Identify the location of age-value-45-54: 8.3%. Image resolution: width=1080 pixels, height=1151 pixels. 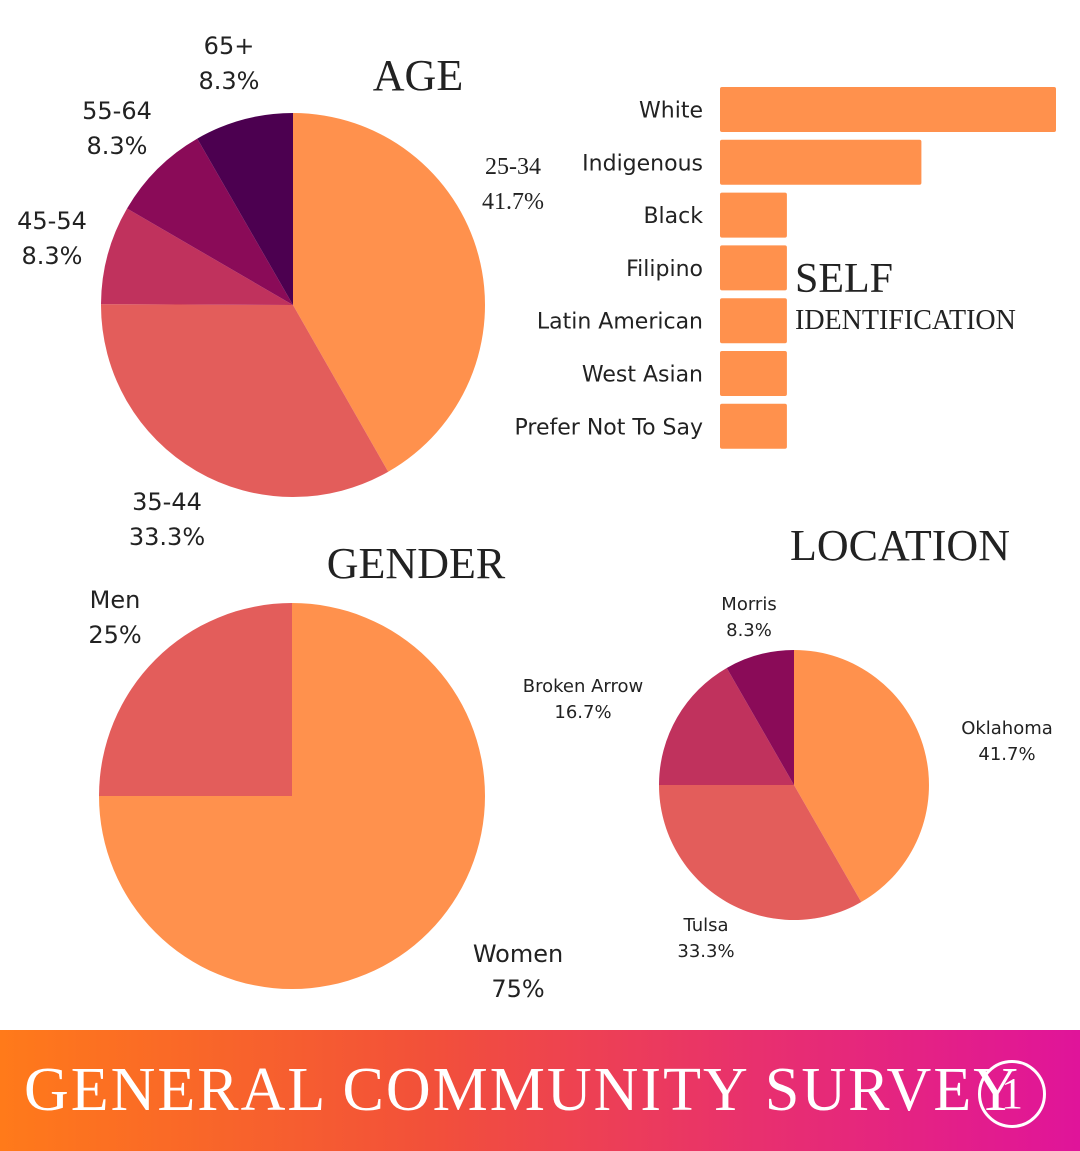
(52, 256).